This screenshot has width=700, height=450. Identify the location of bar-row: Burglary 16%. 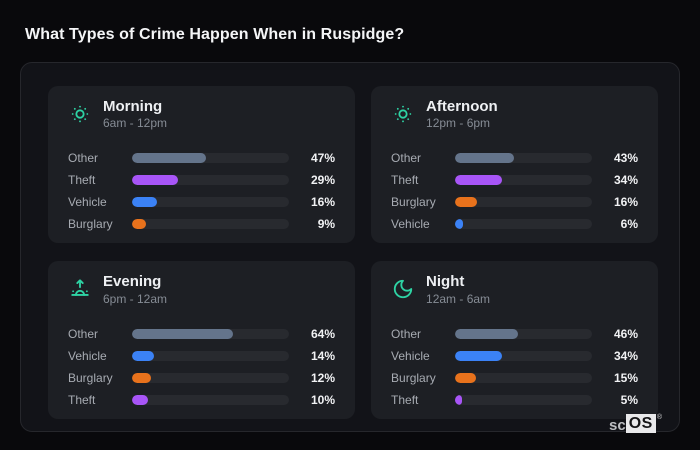
(514, 202).